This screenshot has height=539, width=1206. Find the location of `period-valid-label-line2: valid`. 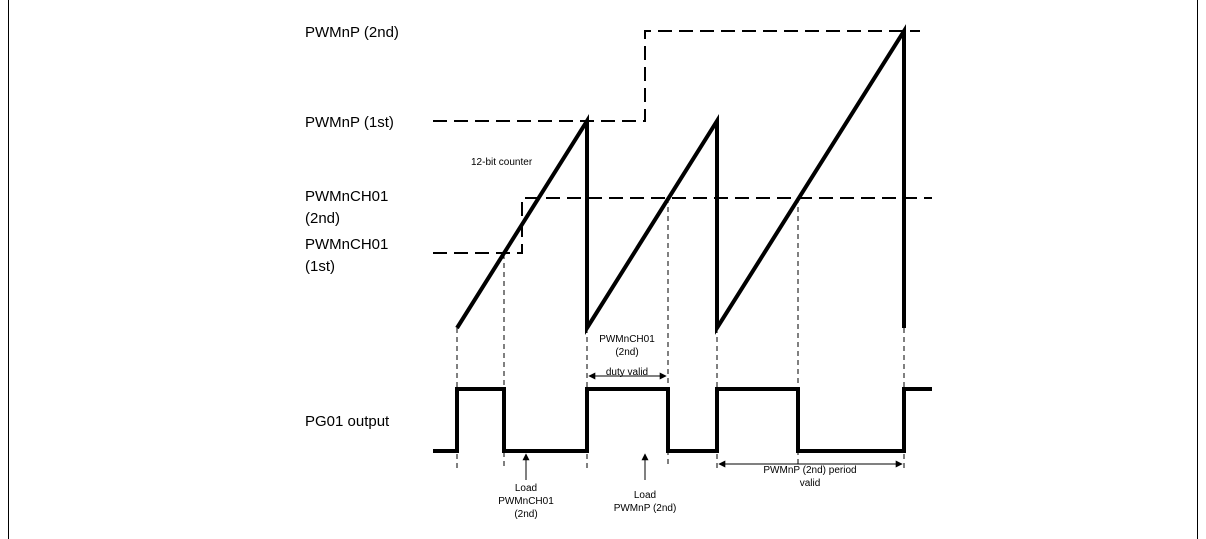

period-valid-label-line2: valid is located at coordinates (810, 483).